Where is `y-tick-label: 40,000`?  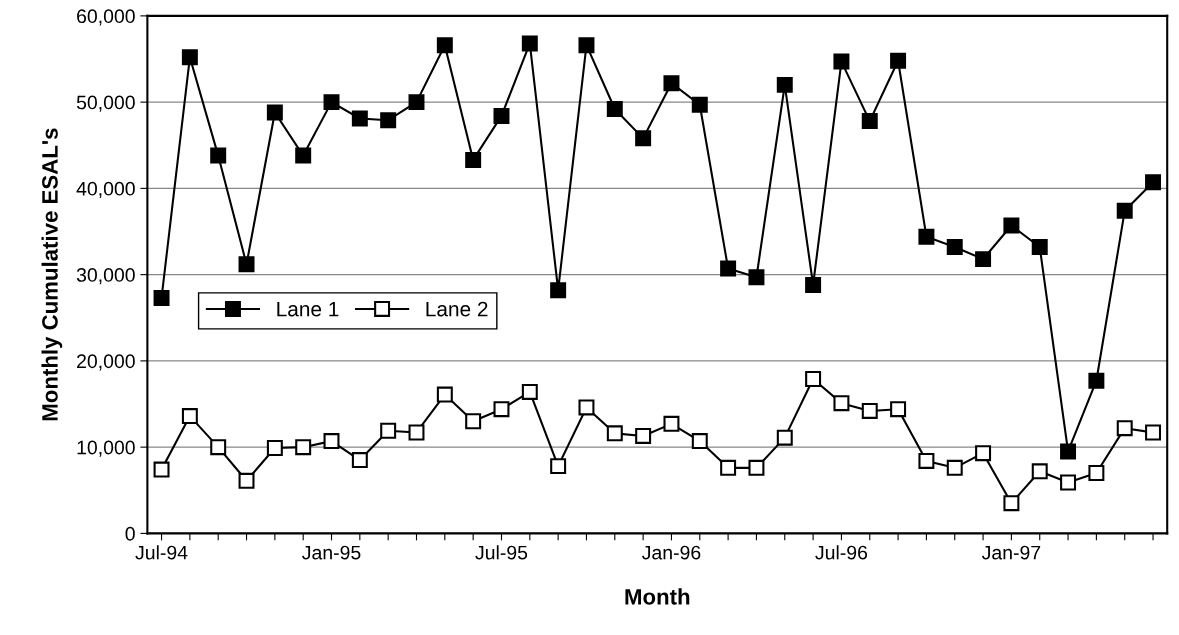
y-tick-label: 40,000 is located at coordinates (105, 189).